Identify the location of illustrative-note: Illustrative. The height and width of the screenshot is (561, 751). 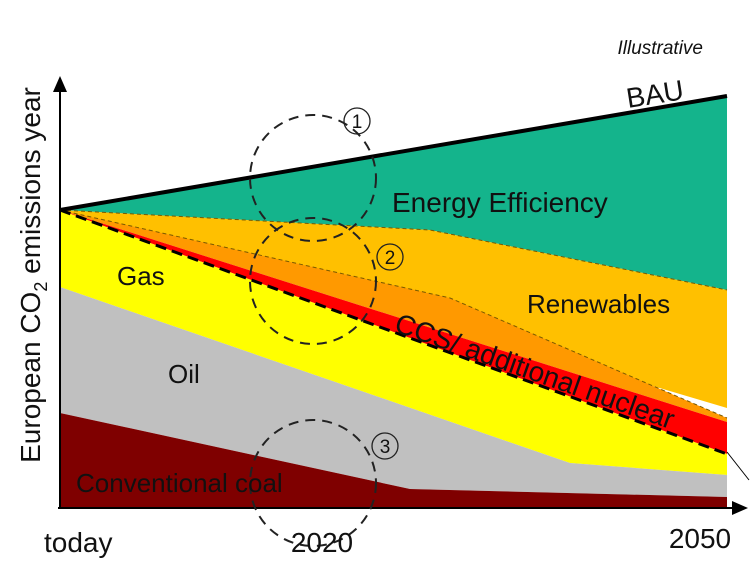
(660, 48).